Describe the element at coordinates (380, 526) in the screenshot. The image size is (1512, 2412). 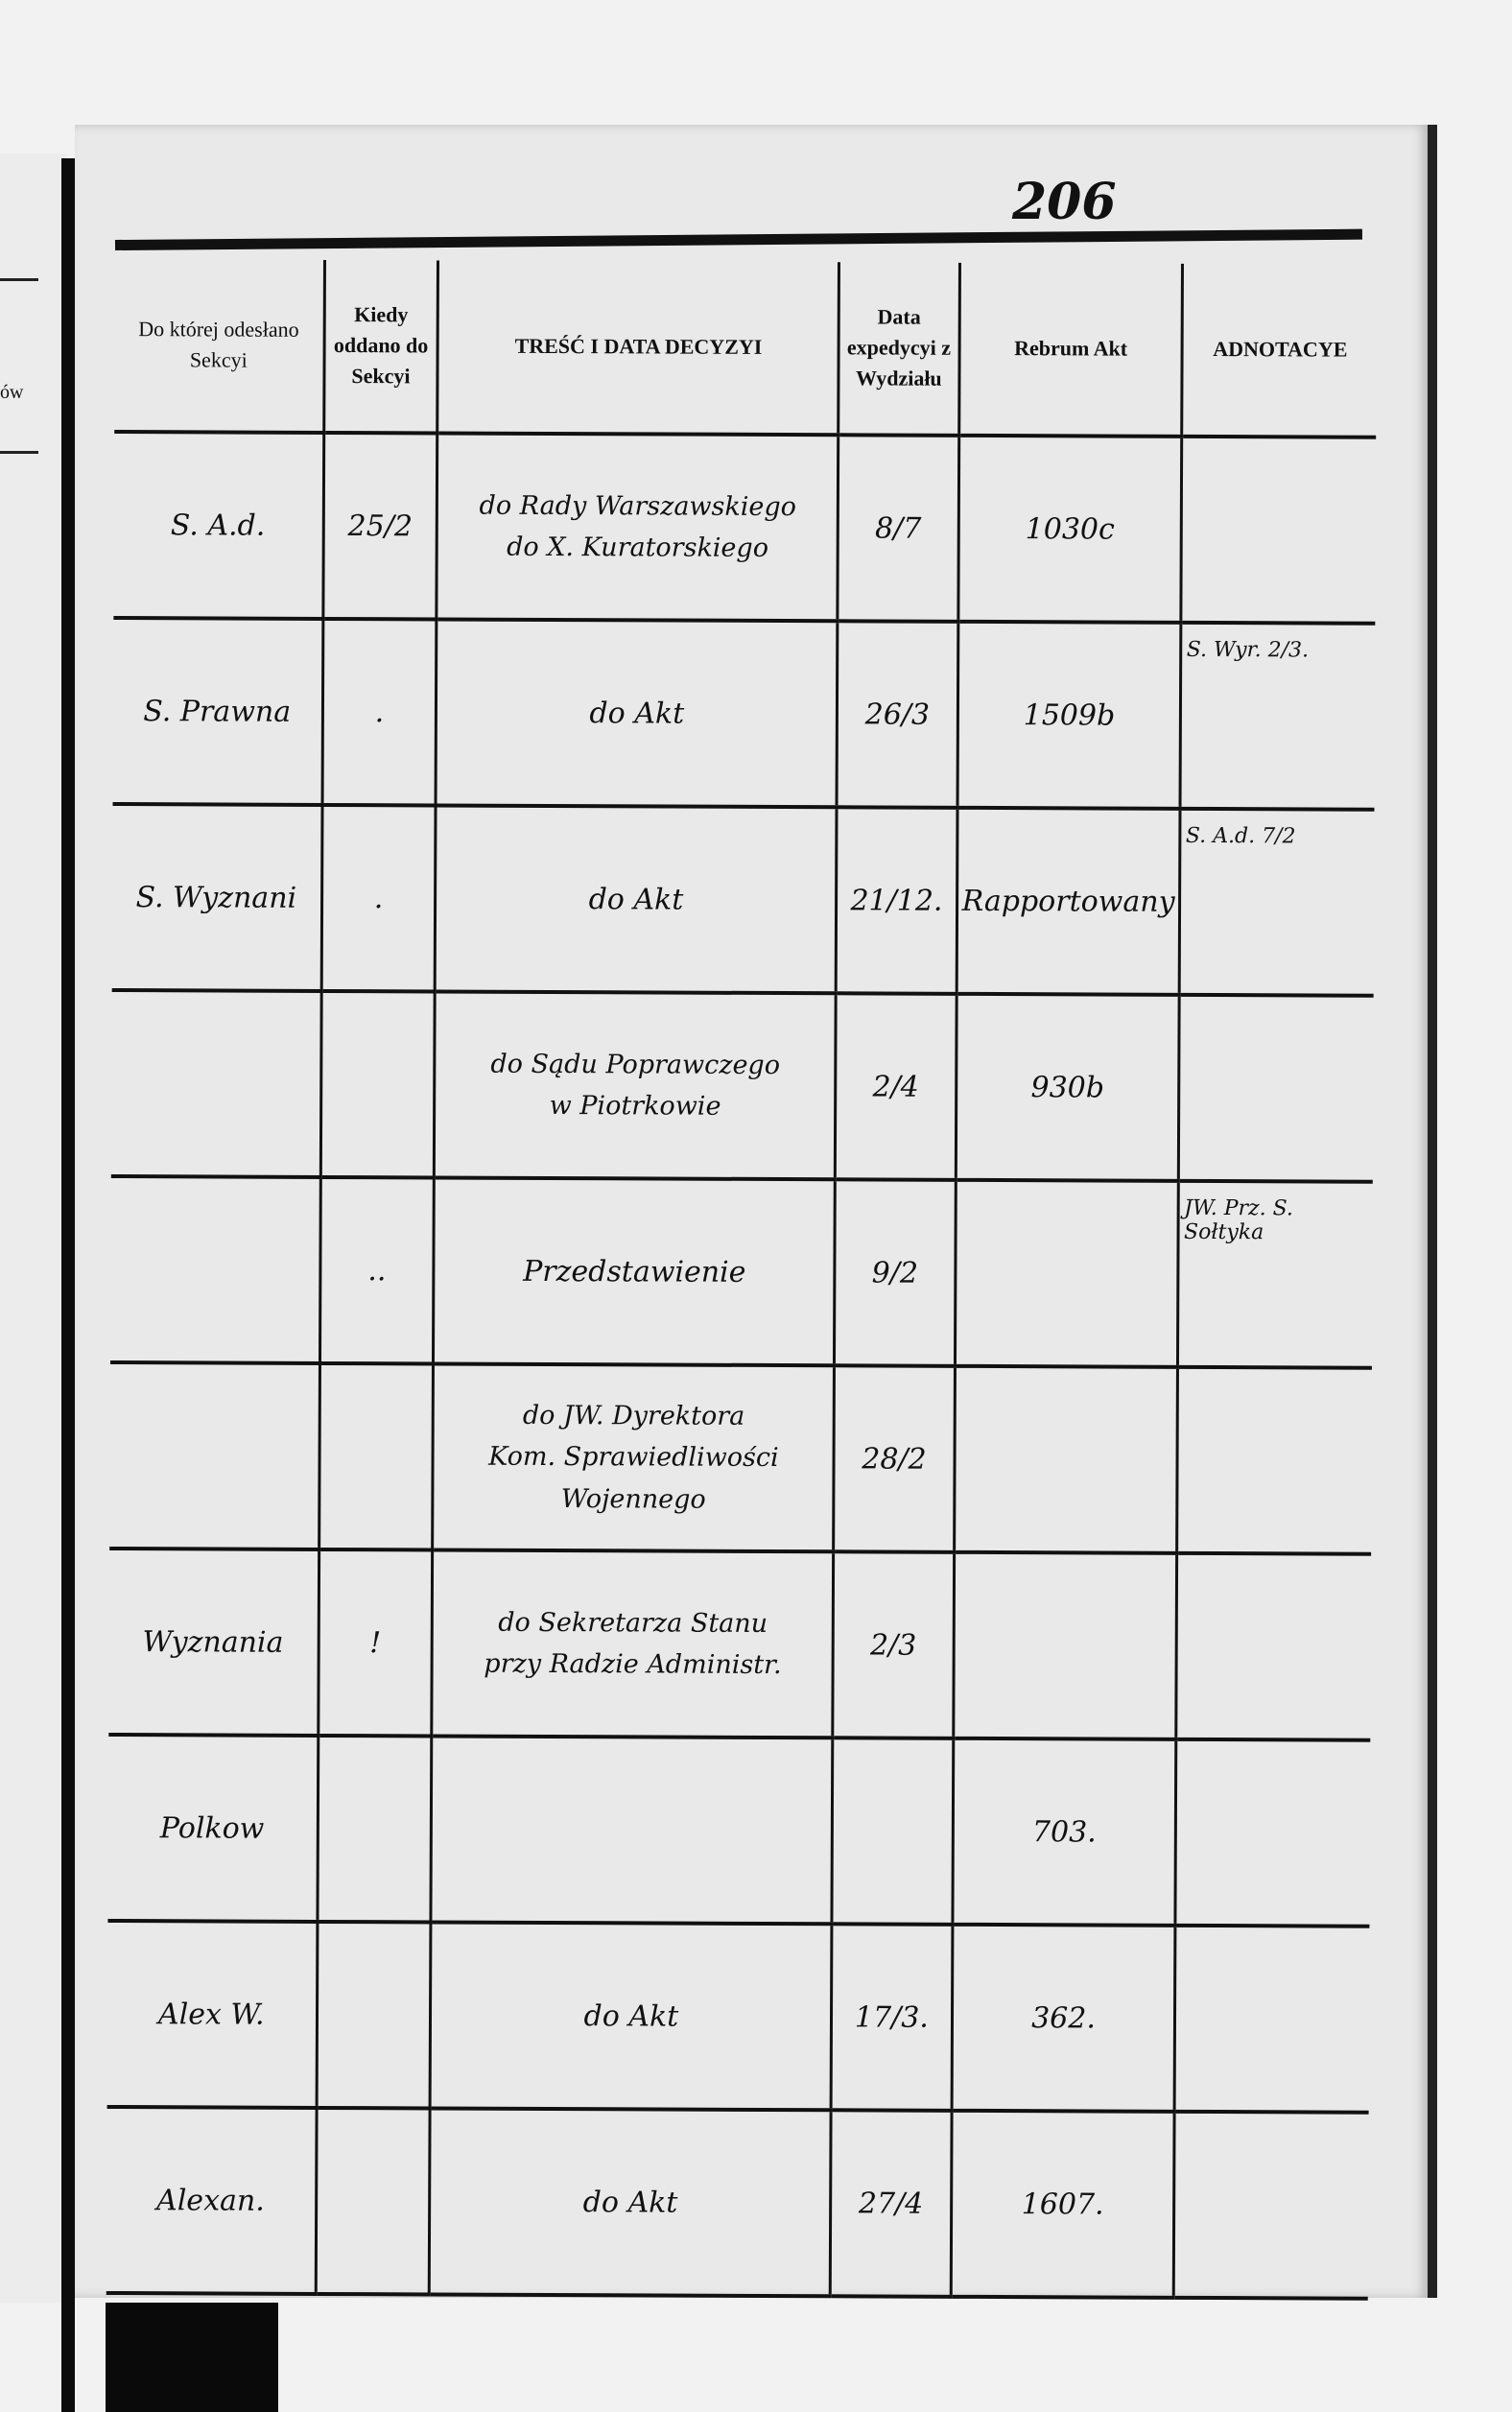
I see `cell-date-sent: 25/2` at that location.